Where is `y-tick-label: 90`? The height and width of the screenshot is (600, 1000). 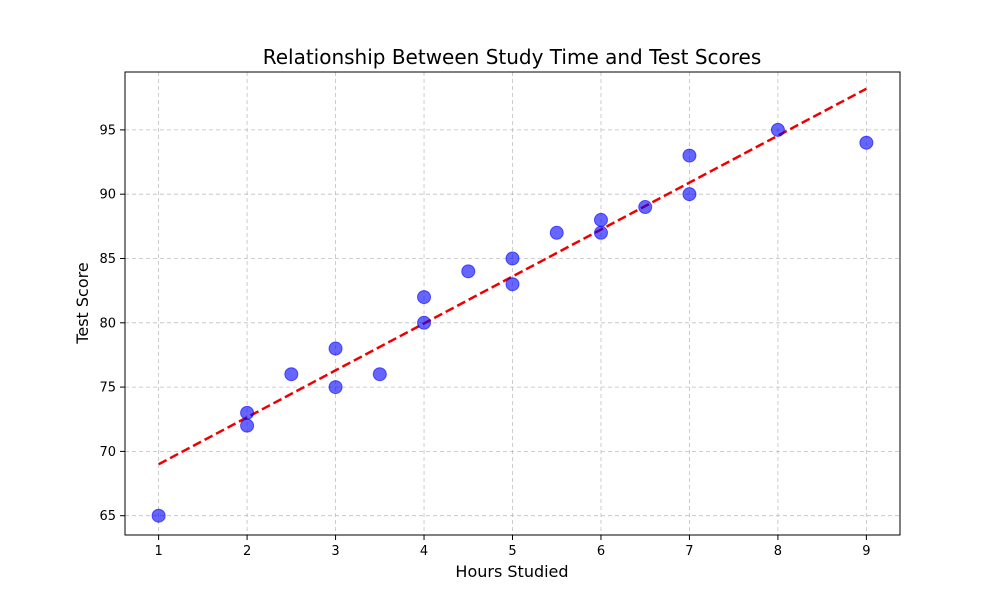
y-tick-label: 90 is located at coordinates (107, 195).